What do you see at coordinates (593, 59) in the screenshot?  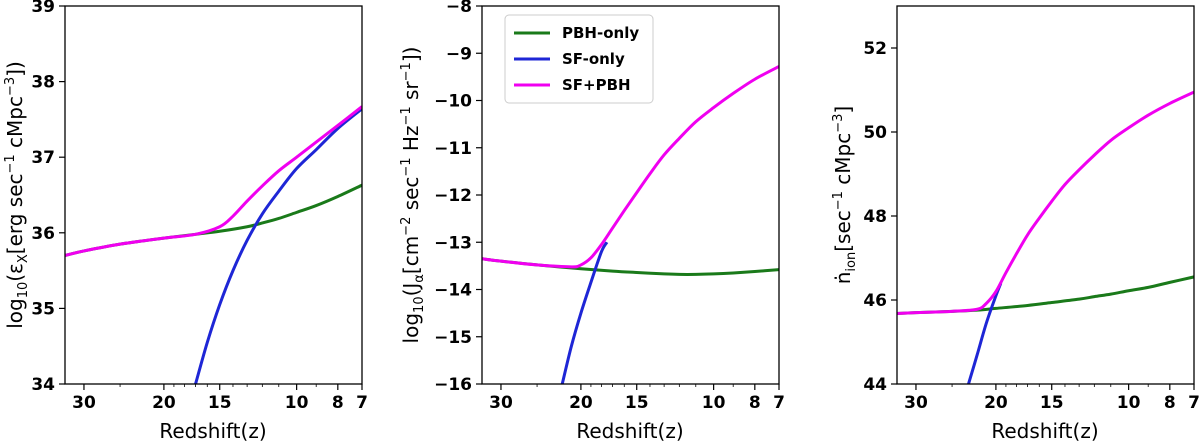 I see `legend-label-sf: SF-only` at bounding box center [593, 59].